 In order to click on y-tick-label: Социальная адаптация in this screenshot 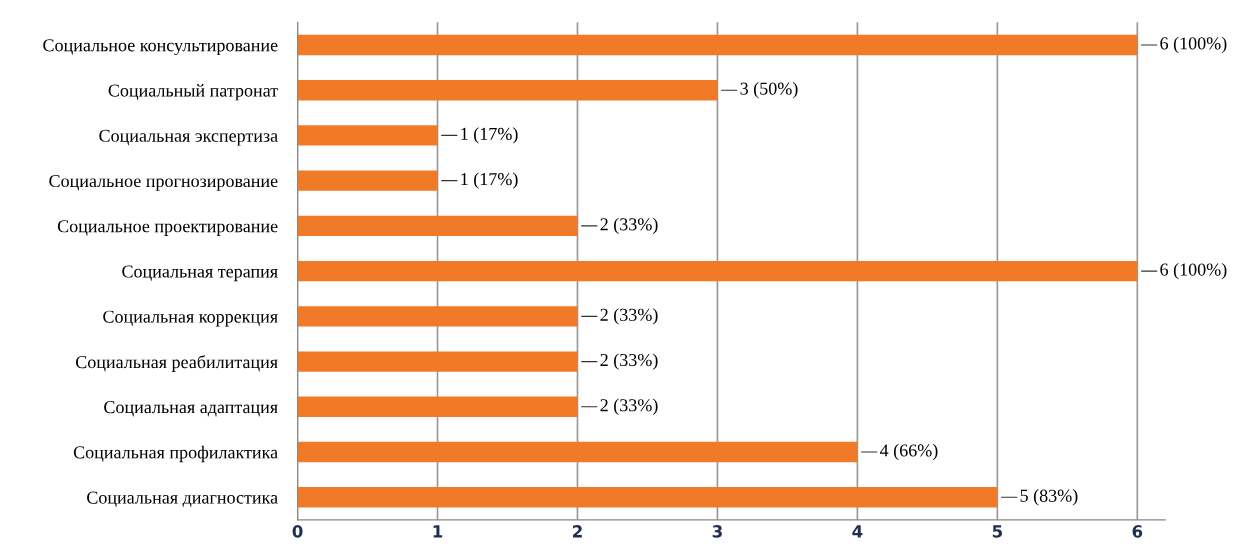, I will do `click(191, 409)`.